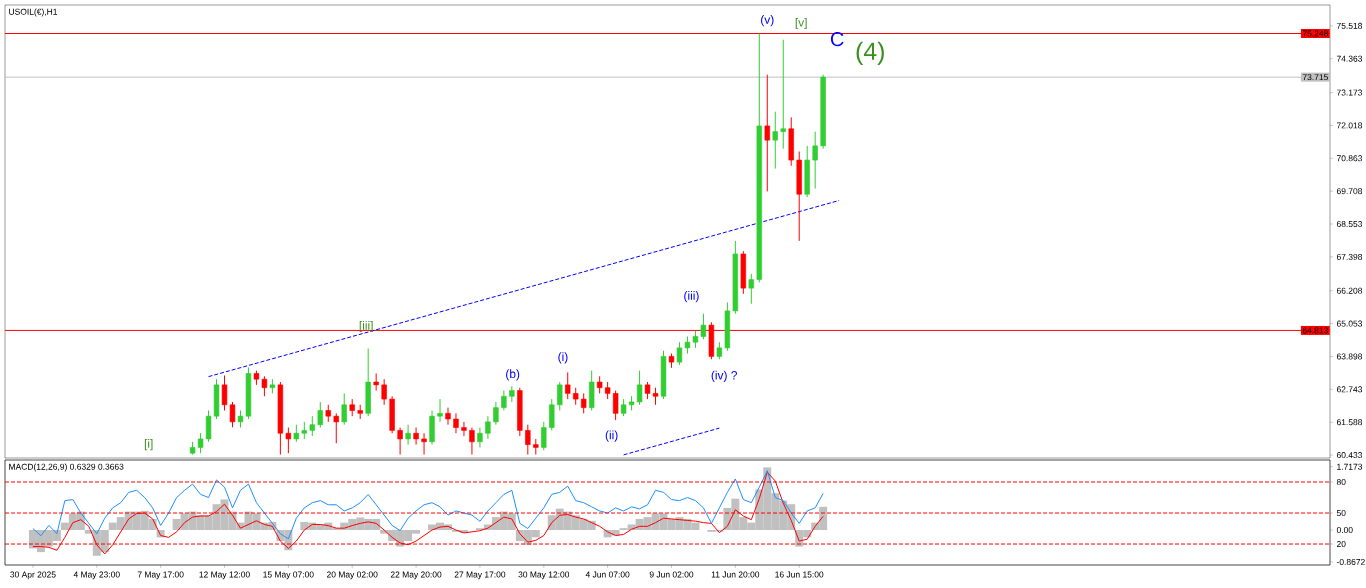 Image resolution: width=1366 pixels, height=588 pixels. What do you see at coordinates (1341, 544) in the screenshot?
I see `y-tick-label: 20` at bounding box center [1341, 544].